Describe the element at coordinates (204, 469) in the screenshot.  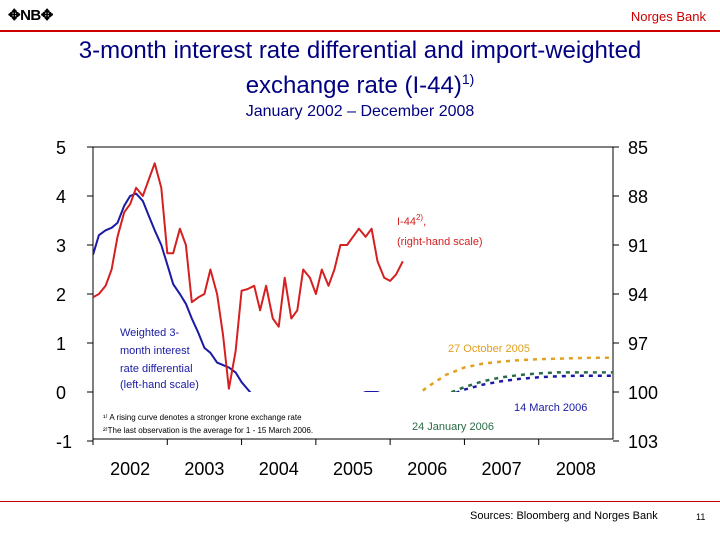
I see `x-tick-label: 2003` at that location.